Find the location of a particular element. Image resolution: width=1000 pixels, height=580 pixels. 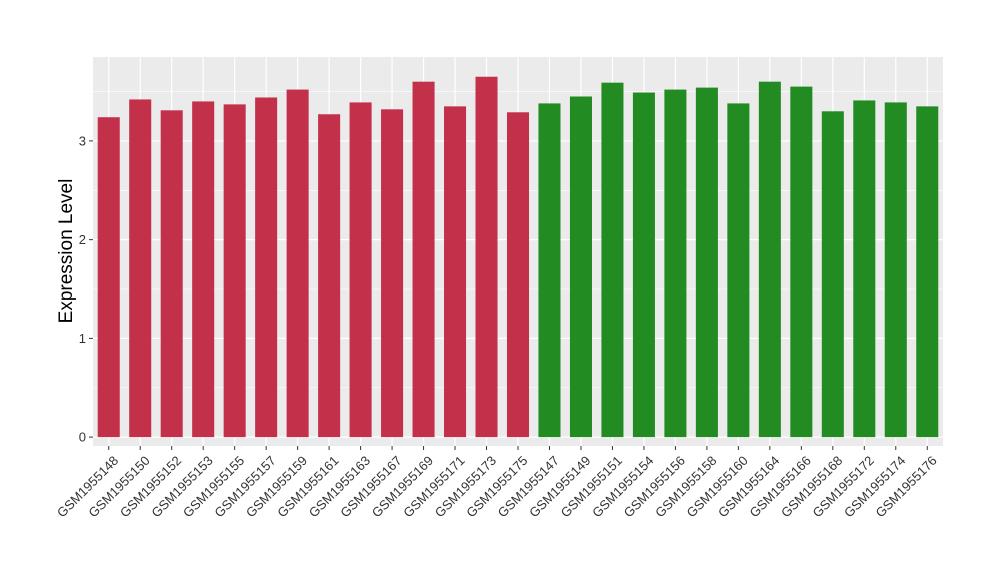

bar-GSM1955166 is located at coordinates (801, 262).